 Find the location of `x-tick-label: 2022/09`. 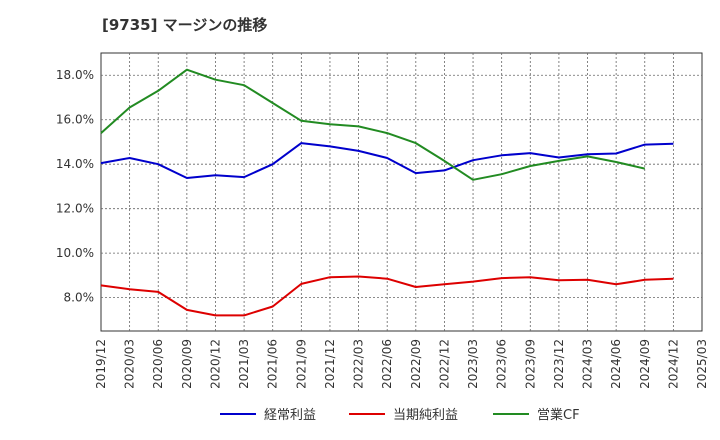

x-tick-label: 2022/09 is located at coordinates (416, 364).